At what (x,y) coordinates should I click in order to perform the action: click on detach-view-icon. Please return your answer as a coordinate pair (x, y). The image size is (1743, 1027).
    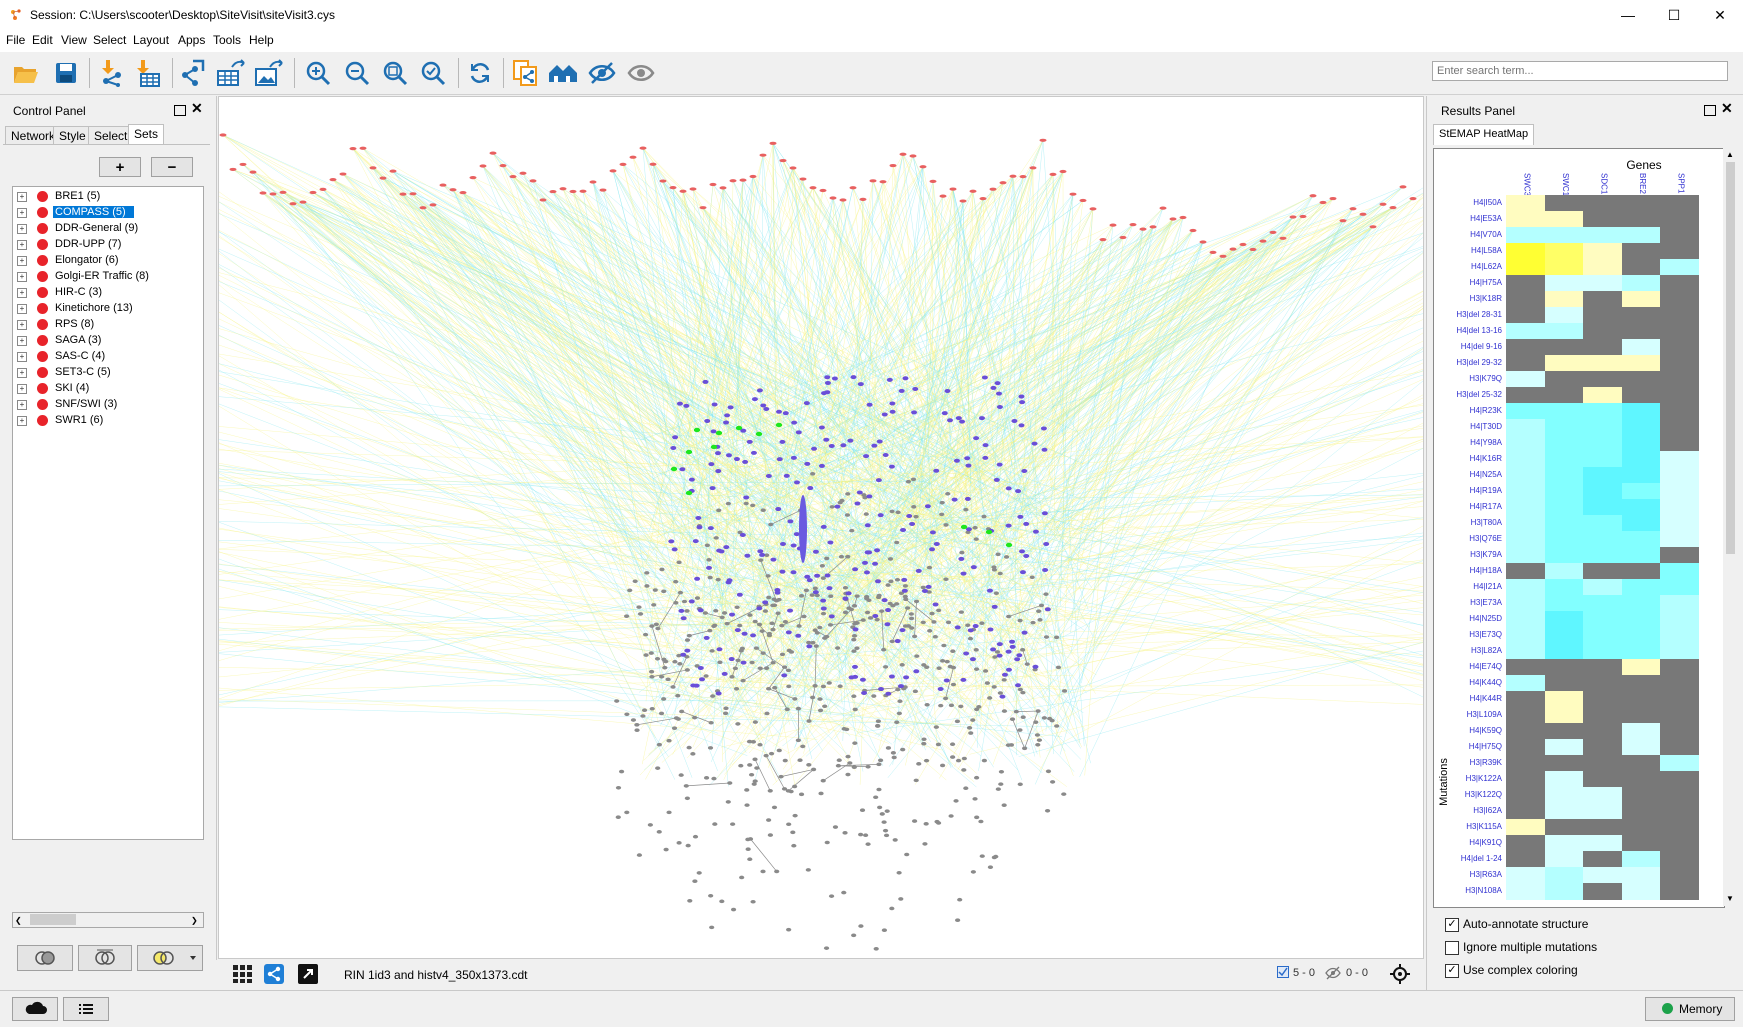
    Looking at the image, I should click on (308, 974).